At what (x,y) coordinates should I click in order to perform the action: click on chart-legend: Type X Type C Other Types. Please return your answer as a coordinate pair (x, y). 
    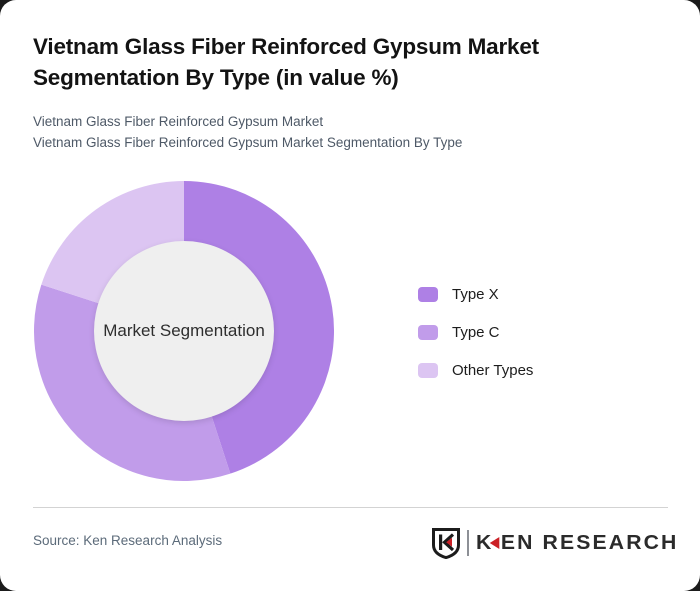
    Looking at the image, I should click on (476, 343).